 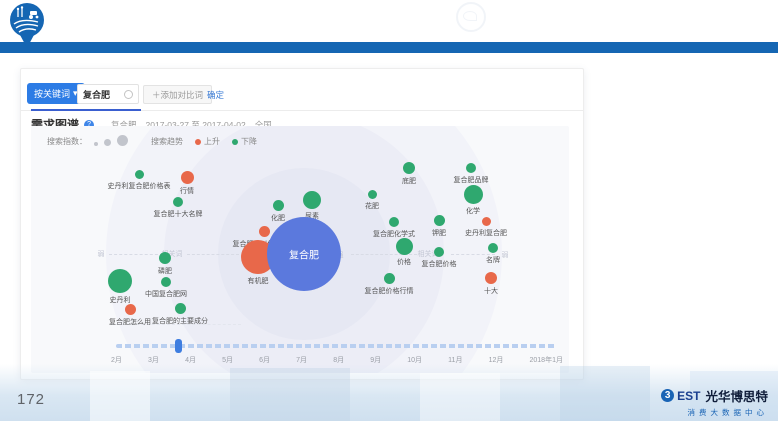 I want to click on section-meta: 复合肥 2017-03-27 至 2017-04-02 全国, so click(x=191, y=125).